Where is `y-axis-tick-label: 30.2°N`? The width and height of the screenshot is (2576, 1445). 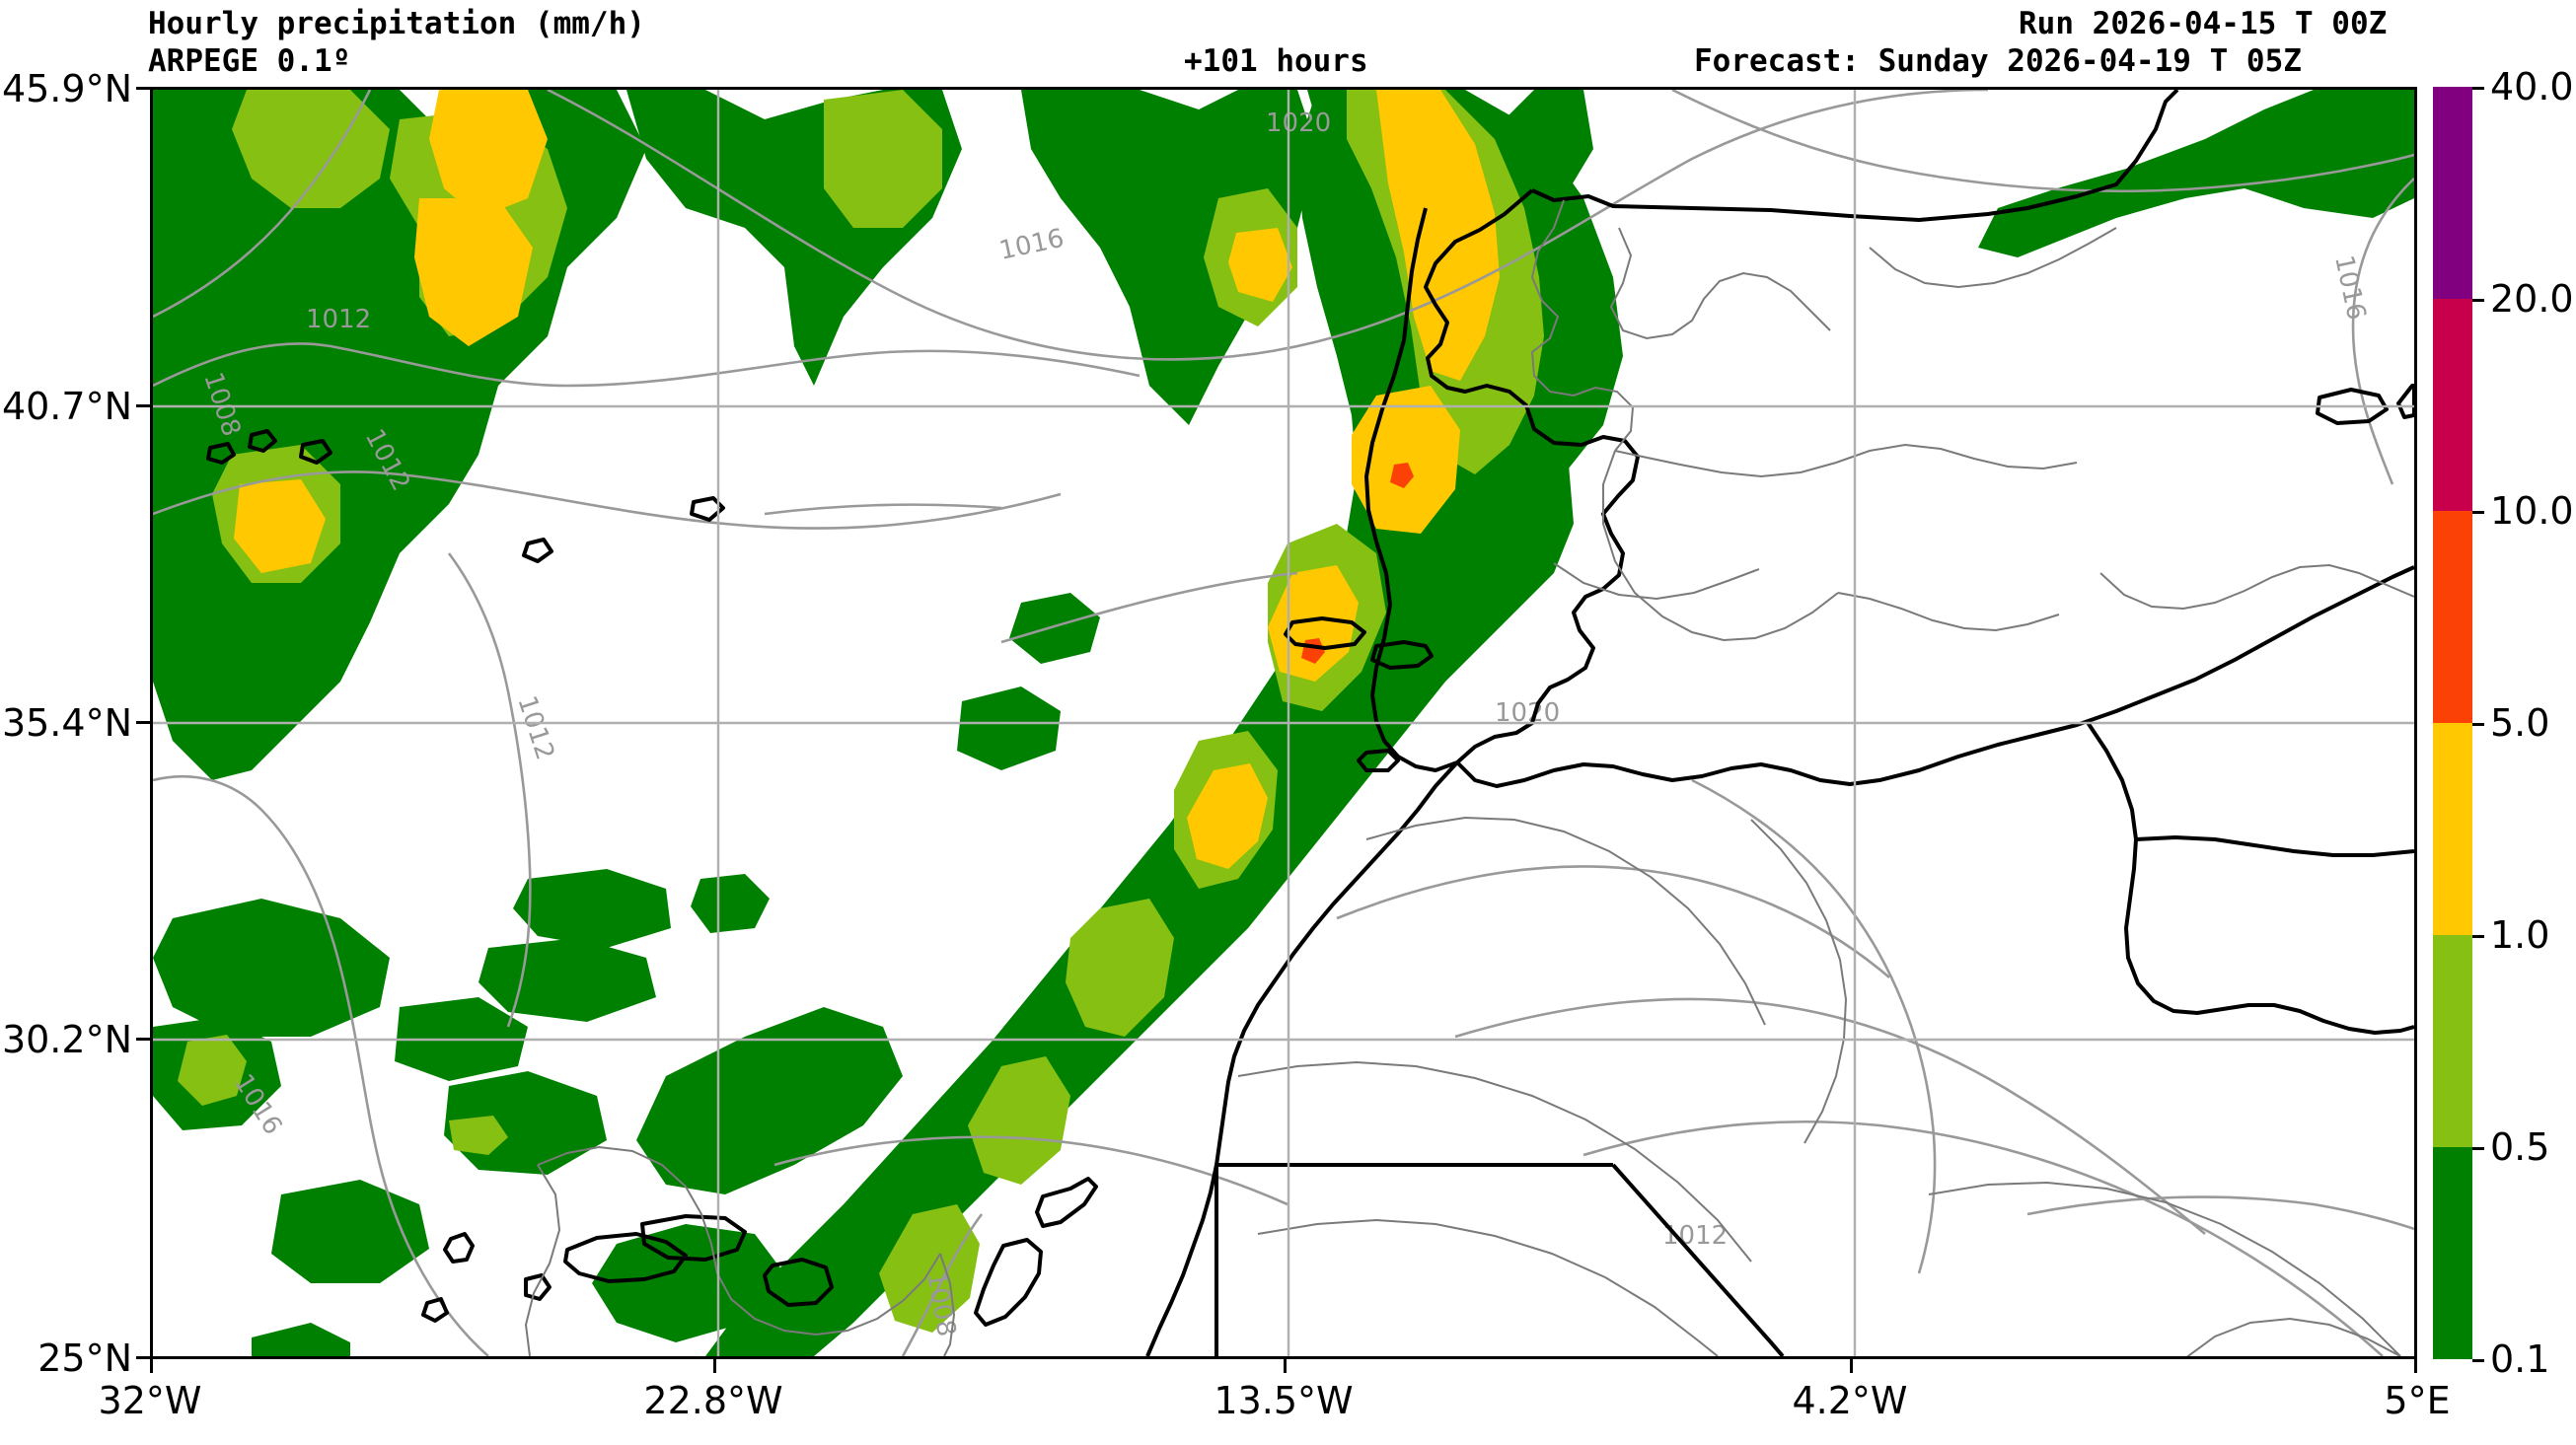
y-axis-tick-label: 30.2°N is located at coordinates (66, 1039).